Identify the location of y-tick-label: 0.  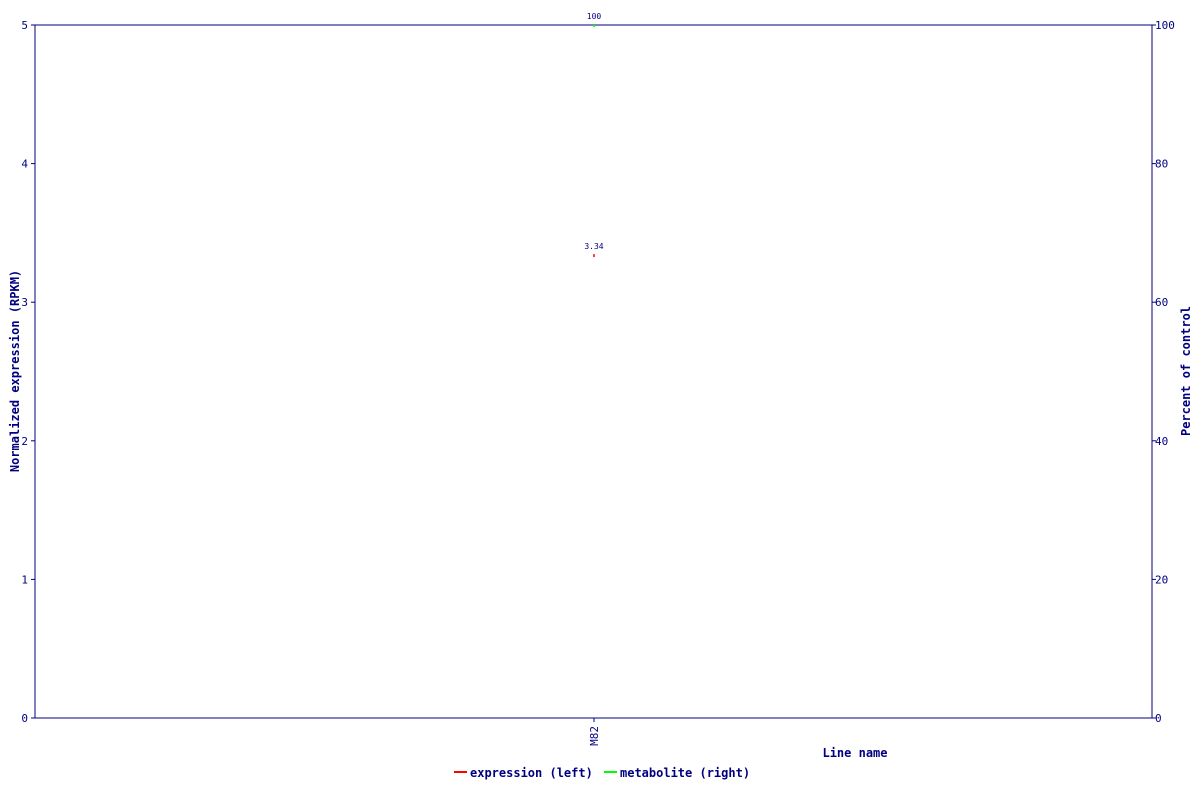
(24, 718).